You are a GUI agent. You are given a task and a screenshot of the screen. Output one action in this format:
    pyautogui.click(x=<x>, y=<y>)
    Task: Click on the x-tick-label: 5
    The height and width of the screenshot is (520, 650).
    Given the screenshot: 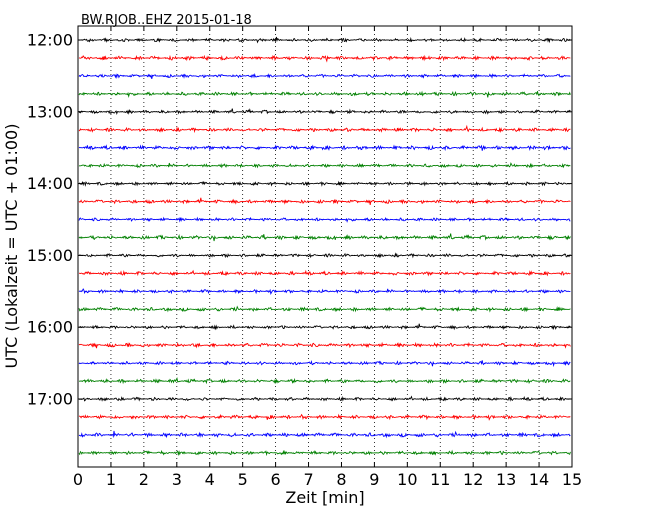 What is the action you would take?
    pyautogui.click(x=243, y=479)
    